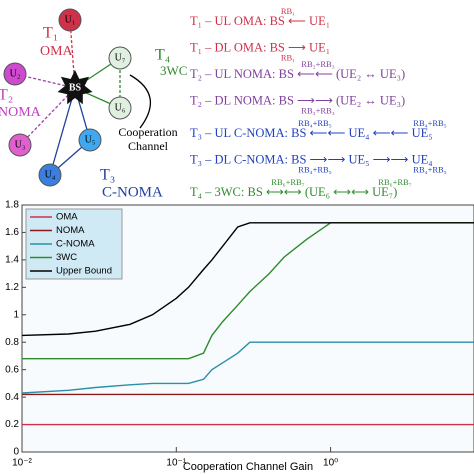  What do you see at coordinates (67, 217) in the screenshot?
I see `legend-label: OMA` at bounding box center [67, 217].